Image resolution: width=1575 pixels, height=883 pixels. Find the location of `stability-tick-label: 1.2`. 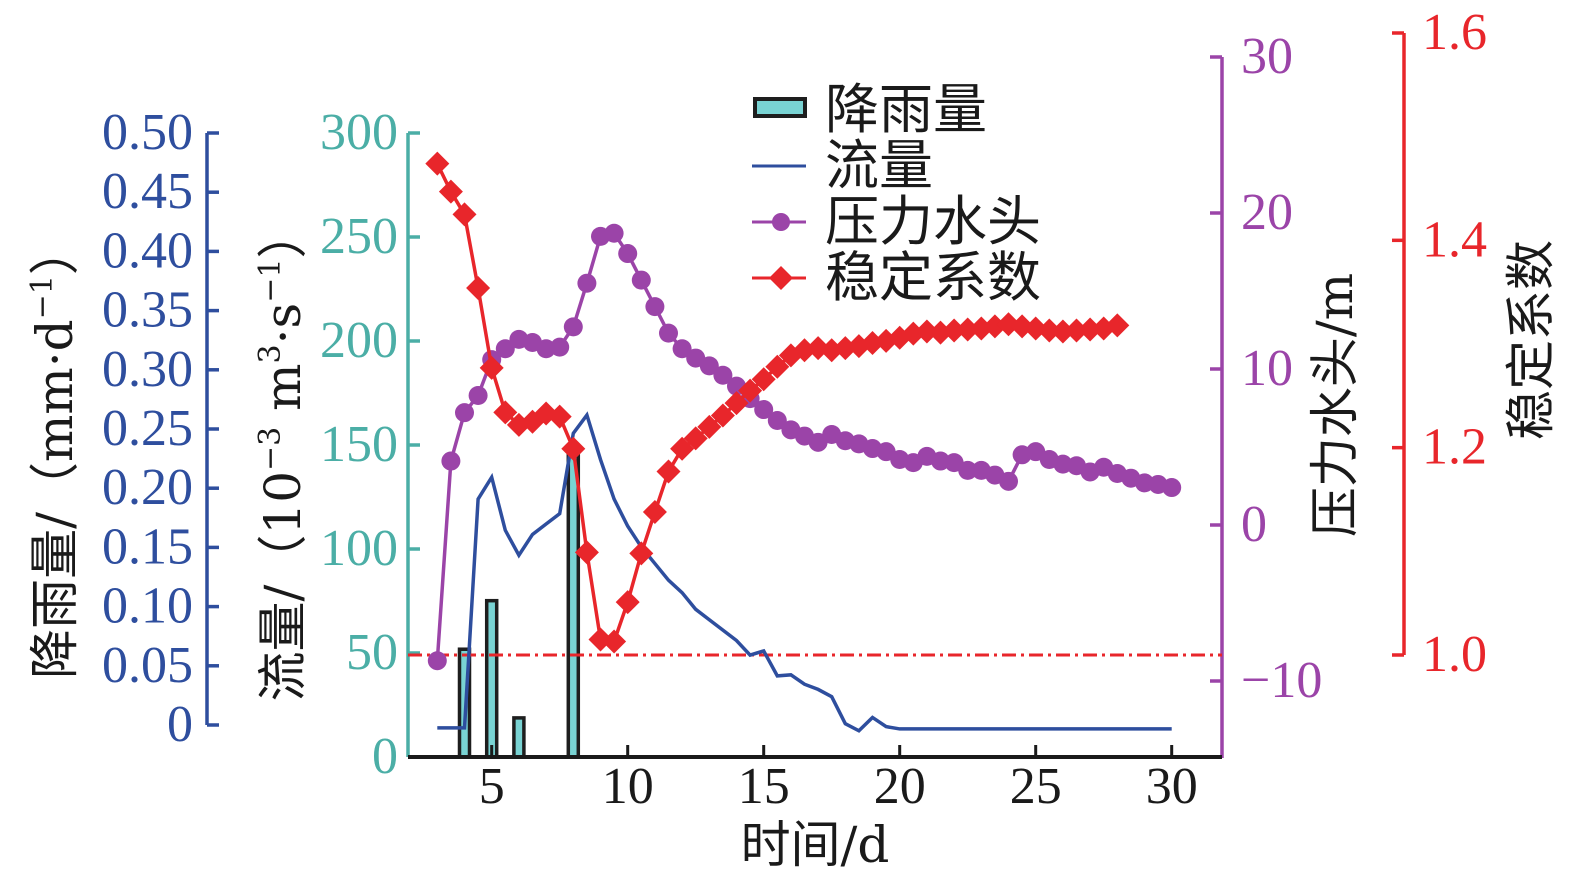

stability-tick-label: 1.2 is located at coordinates (1454, 447).